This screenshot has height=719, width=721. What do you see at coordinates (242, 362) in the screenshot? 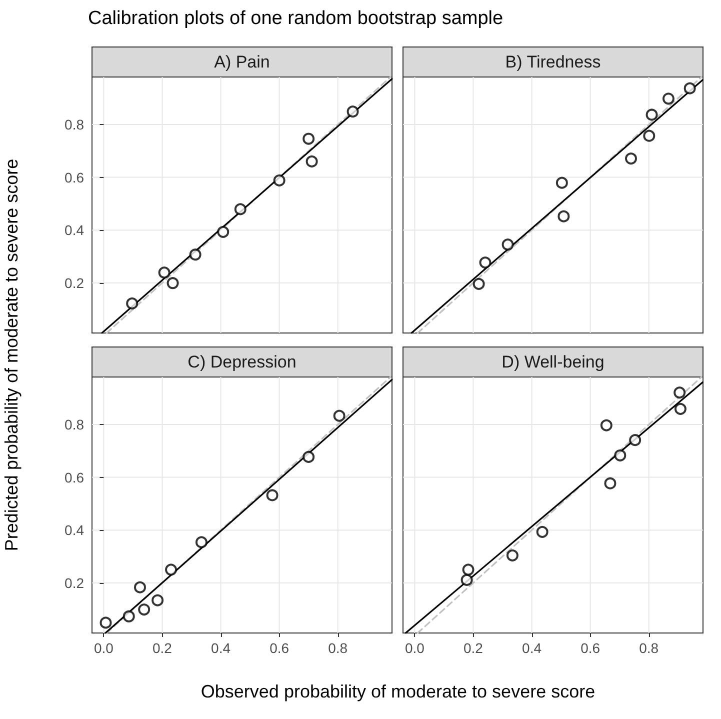
I see `chart-title: C) Depression` at bounding box center [242, 362].